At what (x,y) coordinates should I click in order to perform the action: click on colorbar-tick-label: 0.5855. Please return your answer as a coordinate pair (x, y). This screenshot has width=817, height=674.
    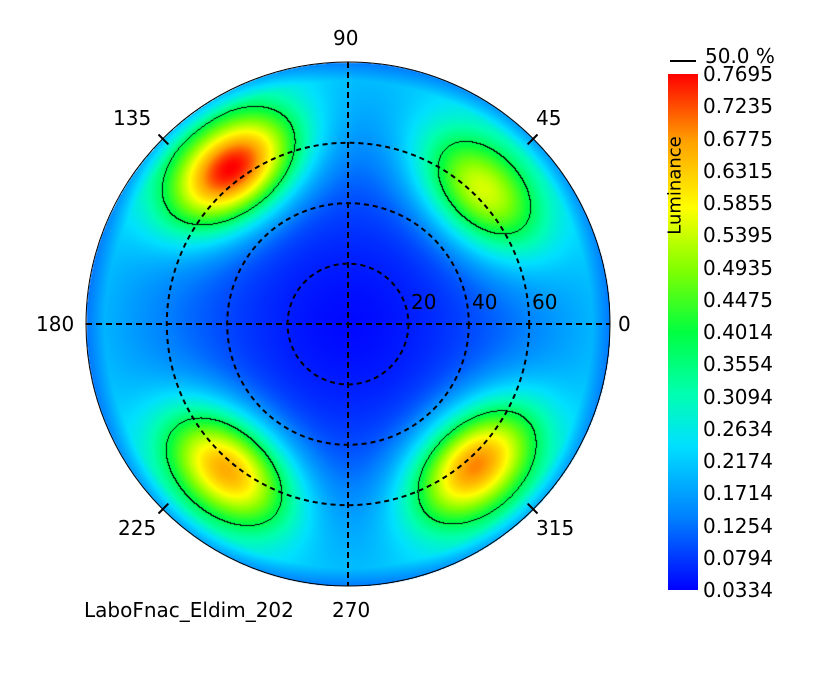
    Looking at the image, I should click on (738, 203).